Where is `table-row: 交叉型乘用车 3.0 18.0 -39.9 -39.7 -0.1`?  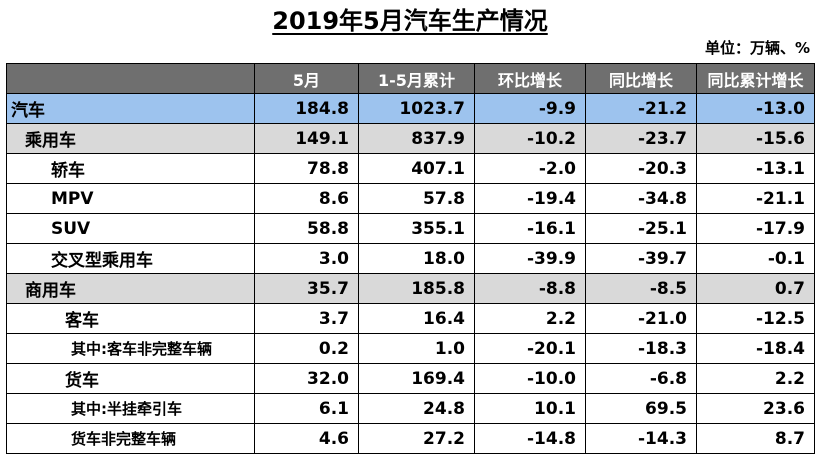 table-row: 交叉型乘用车 3.0 18.0 -39.9 -39.7 -0.1 is located at coordinates (410, 258).